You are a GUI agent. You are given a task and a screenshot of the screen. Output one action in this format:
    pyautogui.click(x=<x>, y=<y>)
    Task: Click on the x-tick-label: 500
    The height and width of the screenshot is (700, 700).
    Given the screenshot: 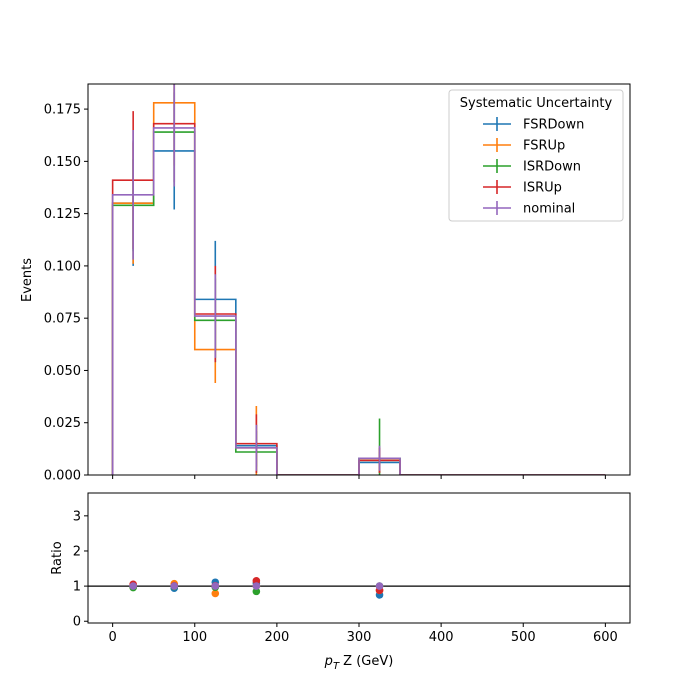 What is the action you would take?
    pyautogui.click(x=523, y=637)
    